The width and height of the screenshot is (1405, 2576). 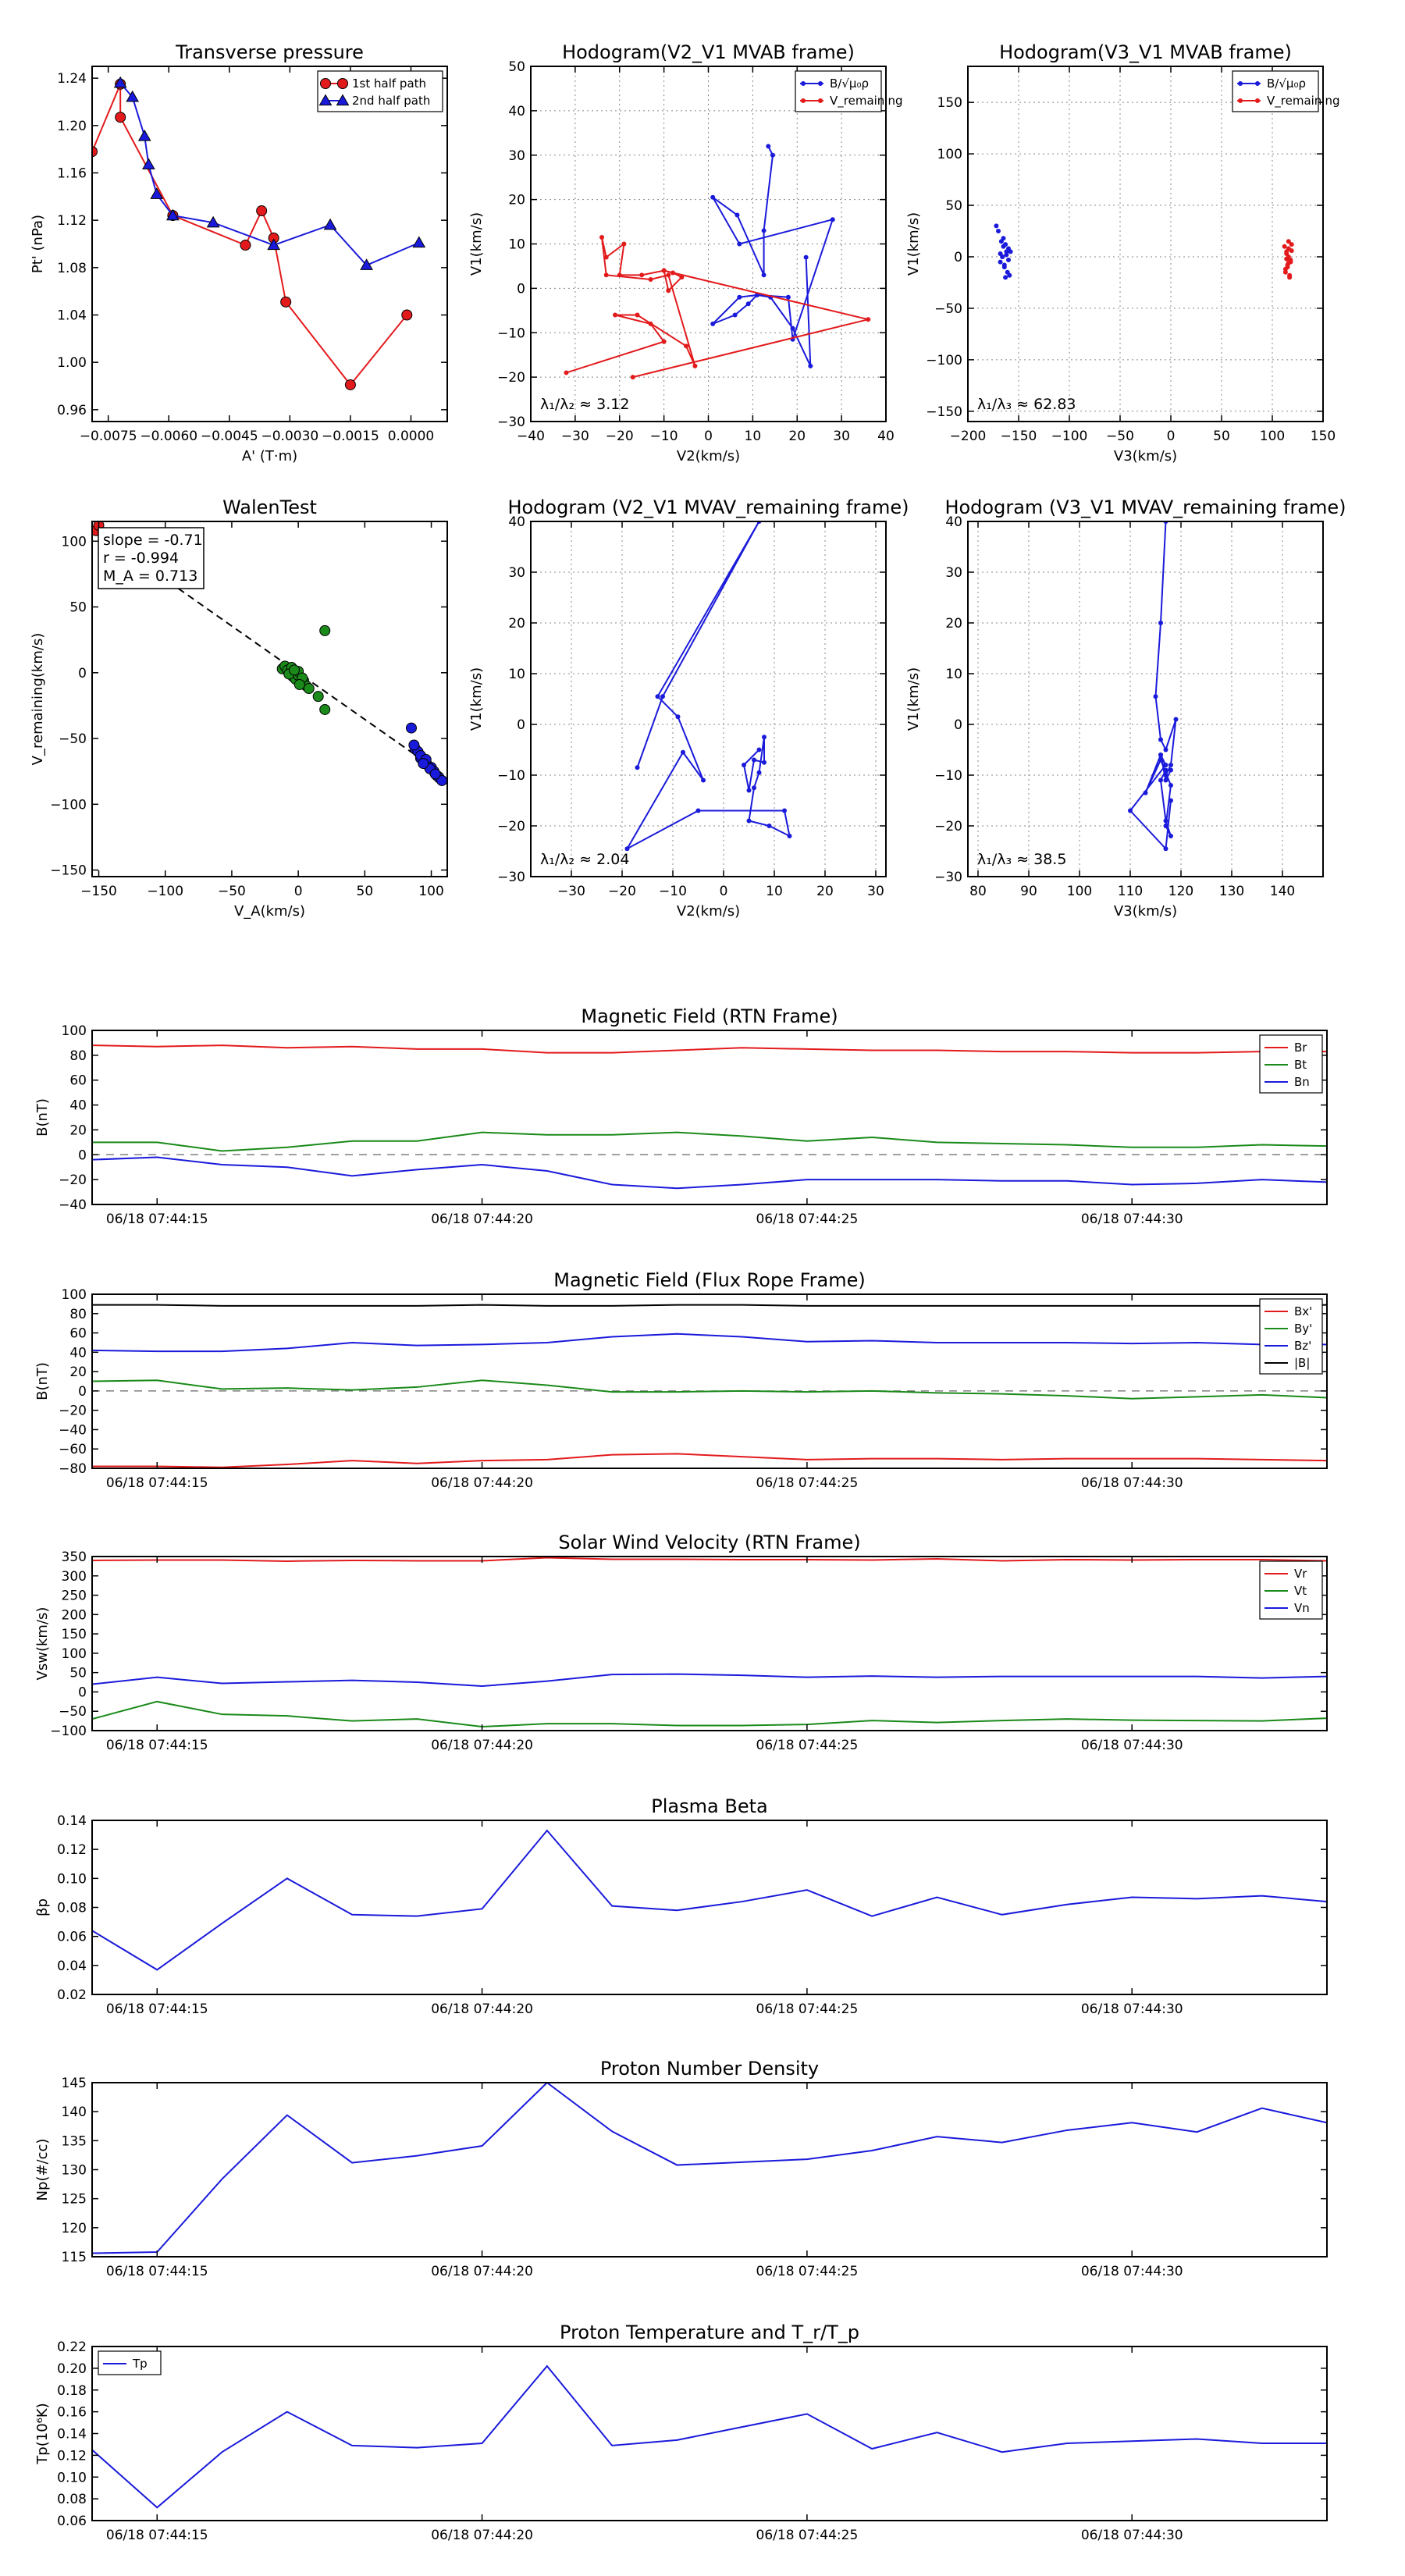 What do you see at coordinates (710, 2332) in the screenshot?
I see `chart-title: Proton Temperature and T_r/T_p` at bounding box center [710, 2332].